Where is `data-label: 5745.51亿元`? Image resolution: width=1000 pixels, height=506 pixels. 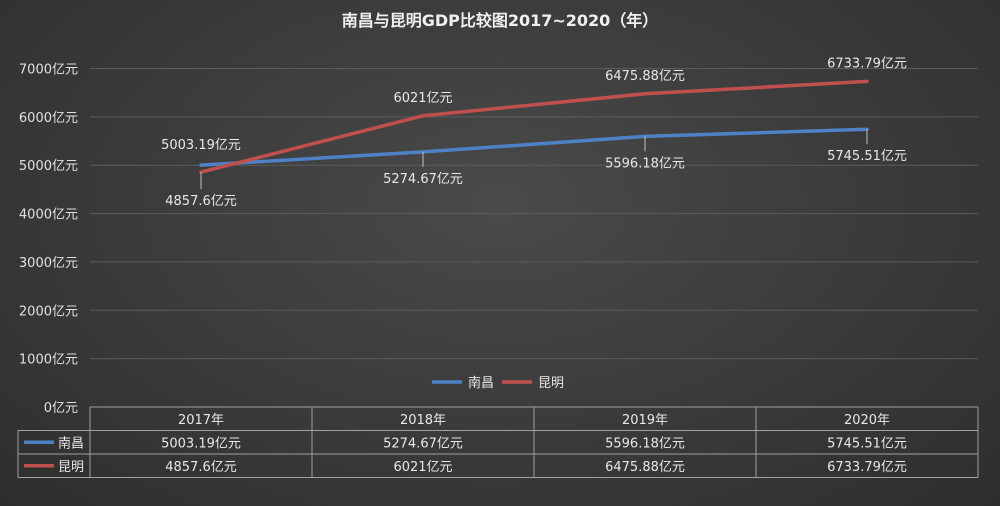 data-label: 5745.51亿元 is located at coordinates (867, 156).